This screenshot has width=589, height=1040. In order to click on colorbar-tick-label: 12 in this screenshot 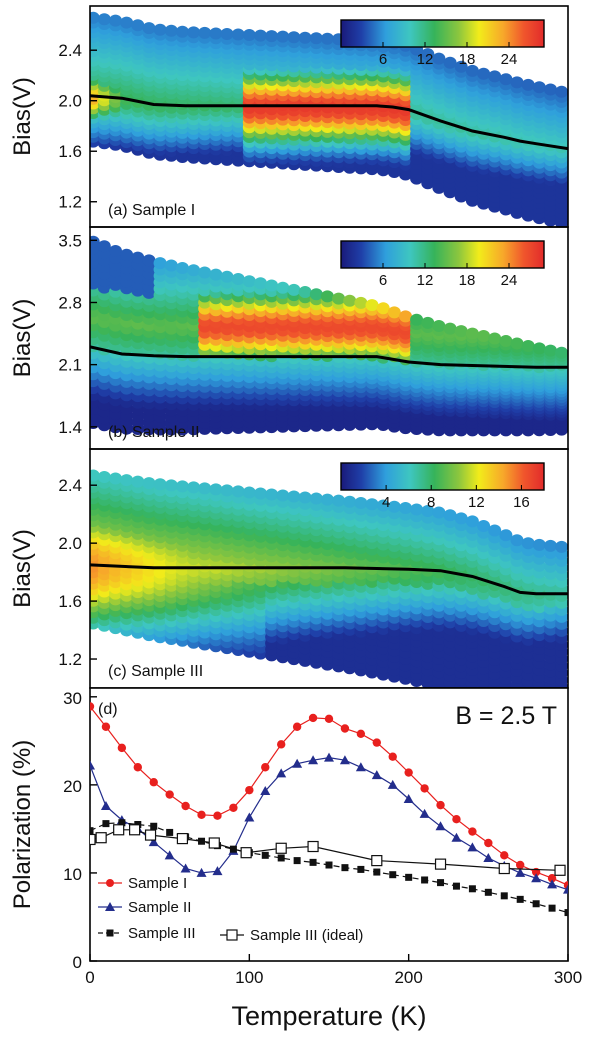, I will do `click(425, 59)`.